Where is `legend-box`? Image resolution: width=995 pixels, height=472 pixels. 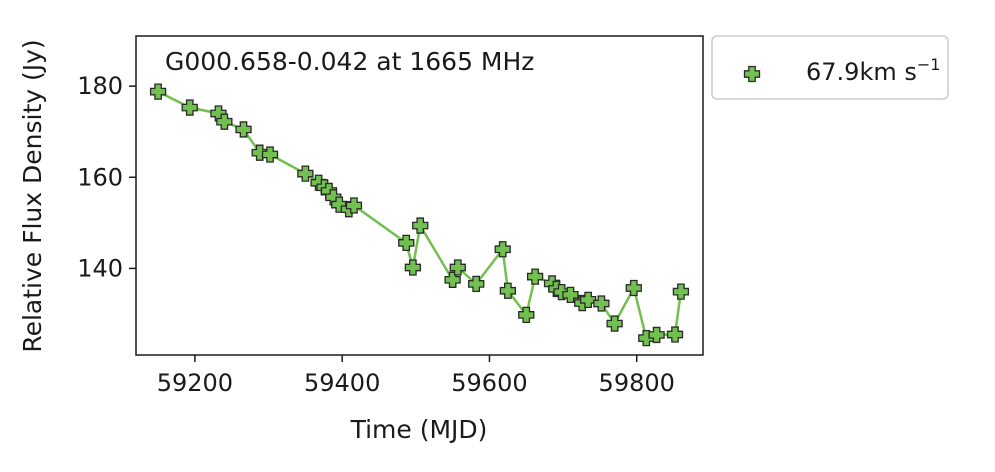
legend-box is located at coordinates (830, 67).